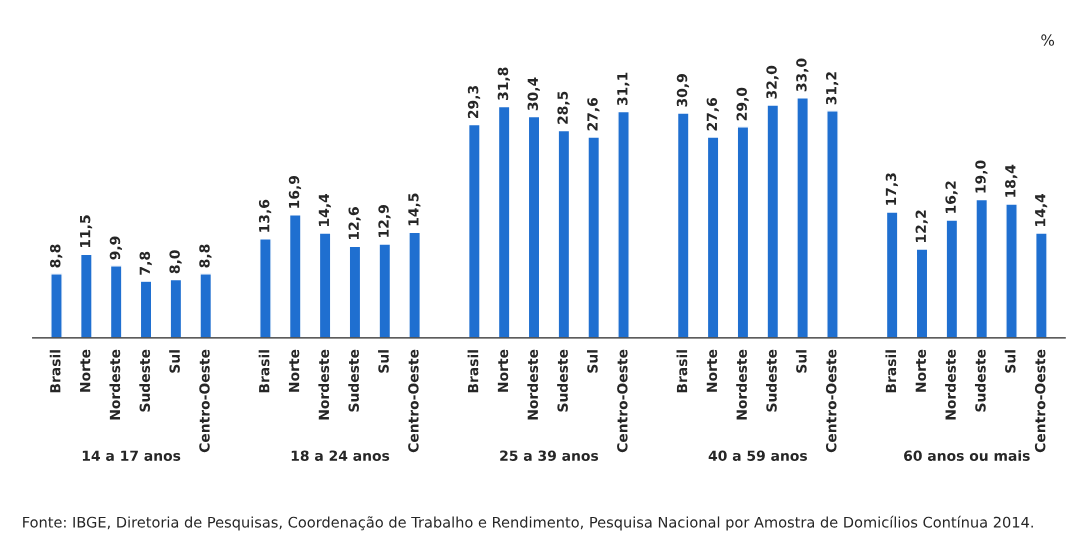  Describe the element at coordinates (265, 215) in the screenshot. I see `data-label: 13,6` at that location.